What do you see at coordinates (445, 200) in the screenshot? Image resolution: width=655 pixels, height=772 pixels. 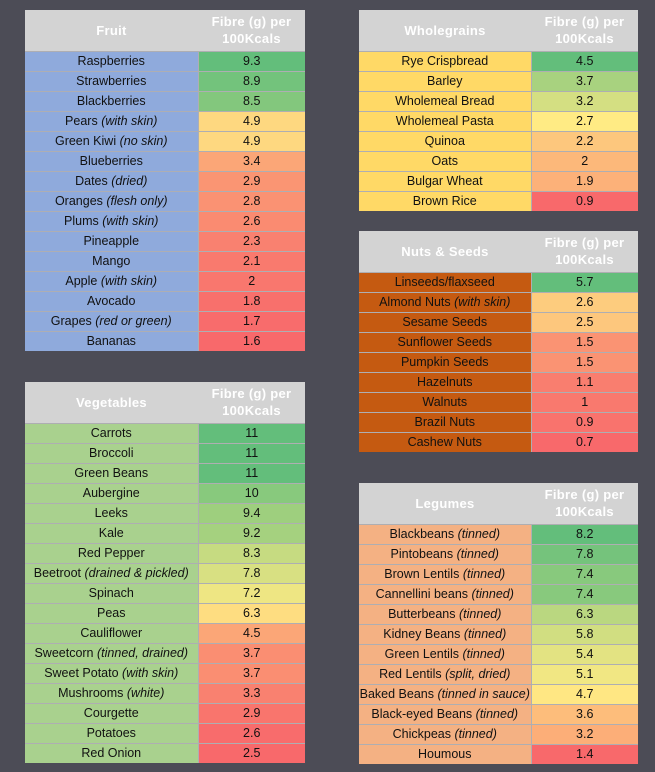 I see `food-name-cell: Brown Rice` at bounding box center [445, 200].